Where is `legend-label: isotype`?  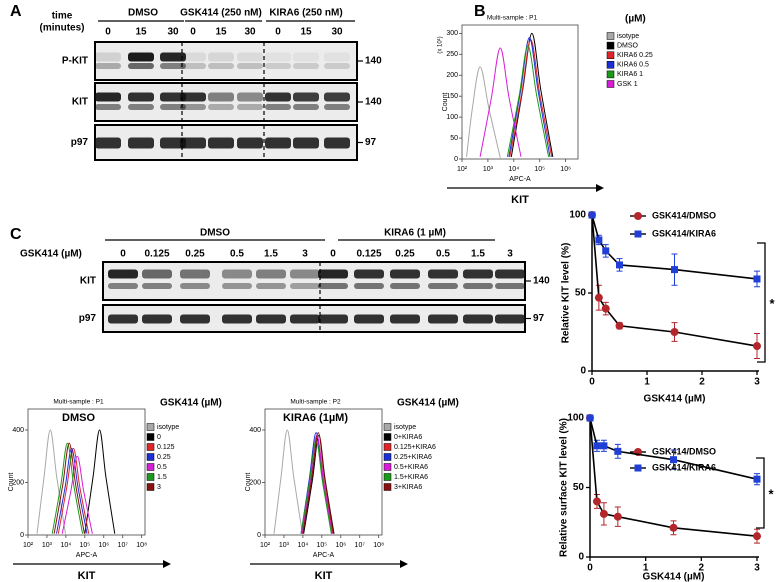 legend-label: isotype is located at coordinates (628, 36).